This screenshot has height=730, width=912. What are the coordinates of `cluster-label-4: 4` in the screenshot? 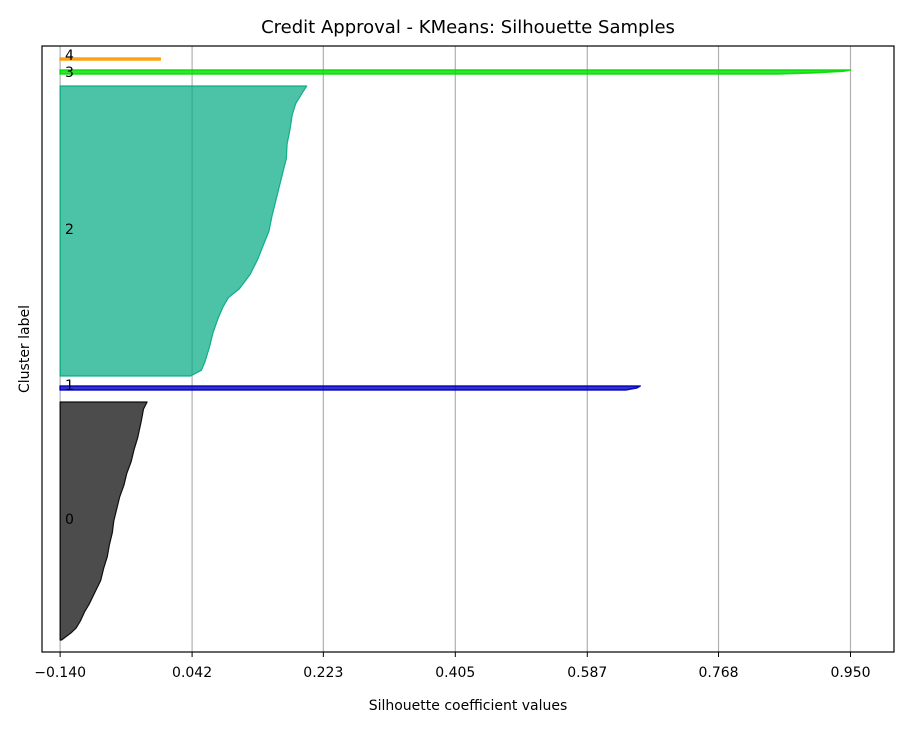 It's located at (69, 56).